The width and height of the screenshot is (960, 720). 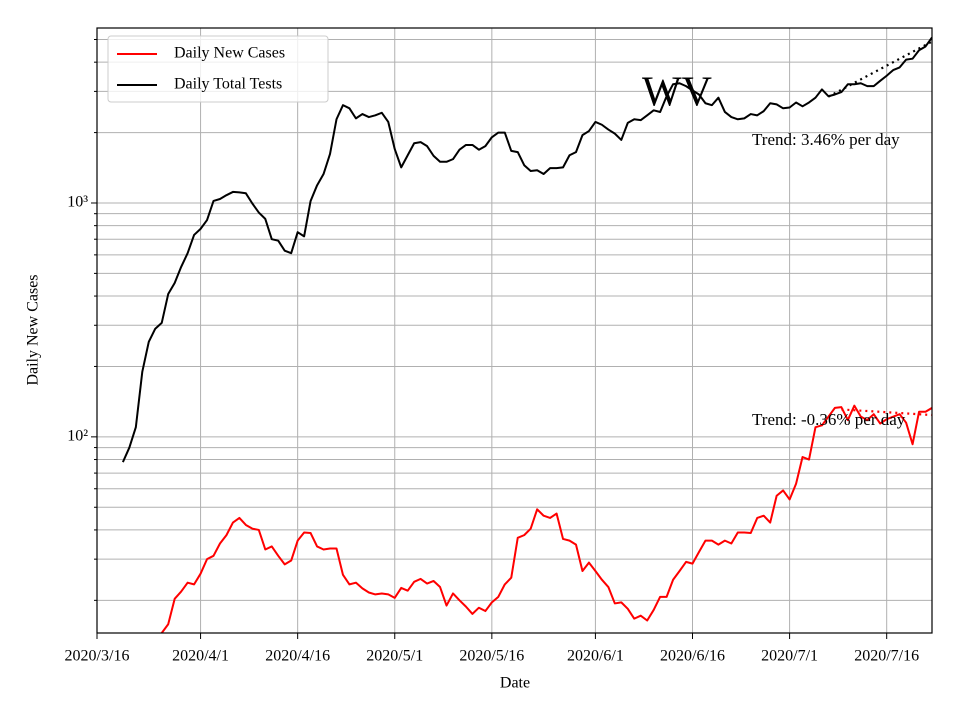 What do you see at coordinates (394, 656) in the screenshot?
I see `x-tick-label: 2020/5/1` at bounding box center [394, 656].